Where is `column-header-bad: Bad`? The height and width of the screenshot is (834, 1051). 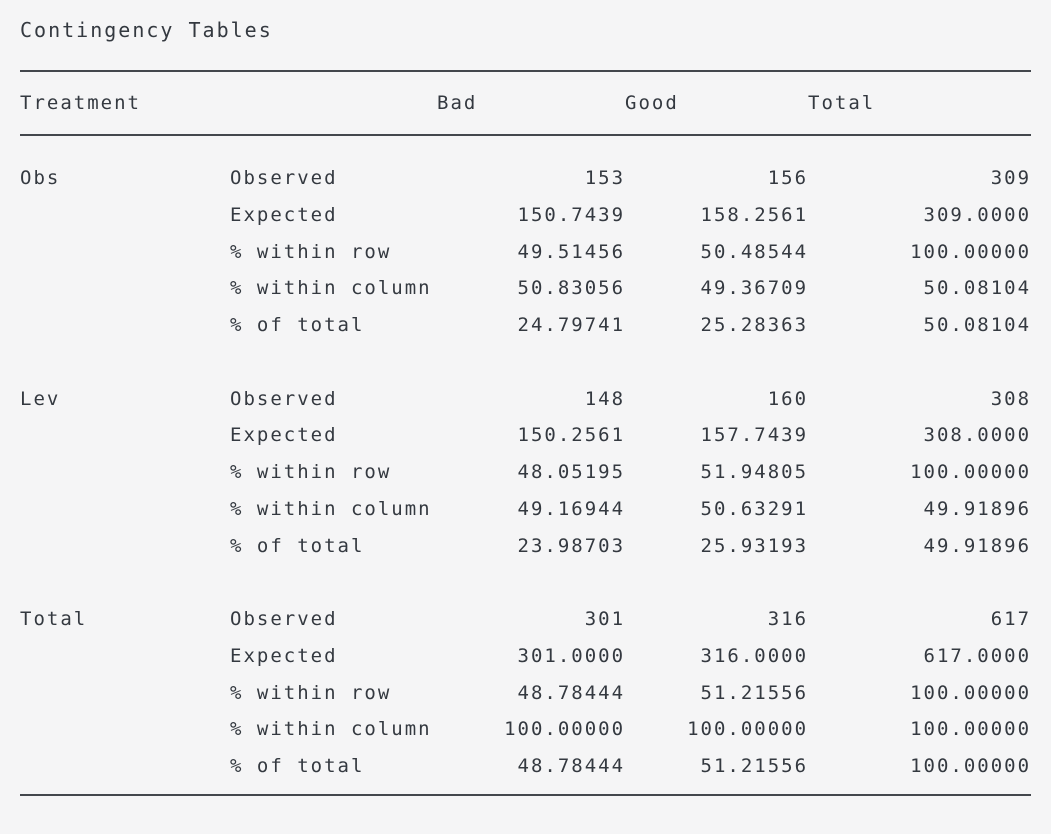 column-header-bad: Bad is located at coordinates (457, 103).